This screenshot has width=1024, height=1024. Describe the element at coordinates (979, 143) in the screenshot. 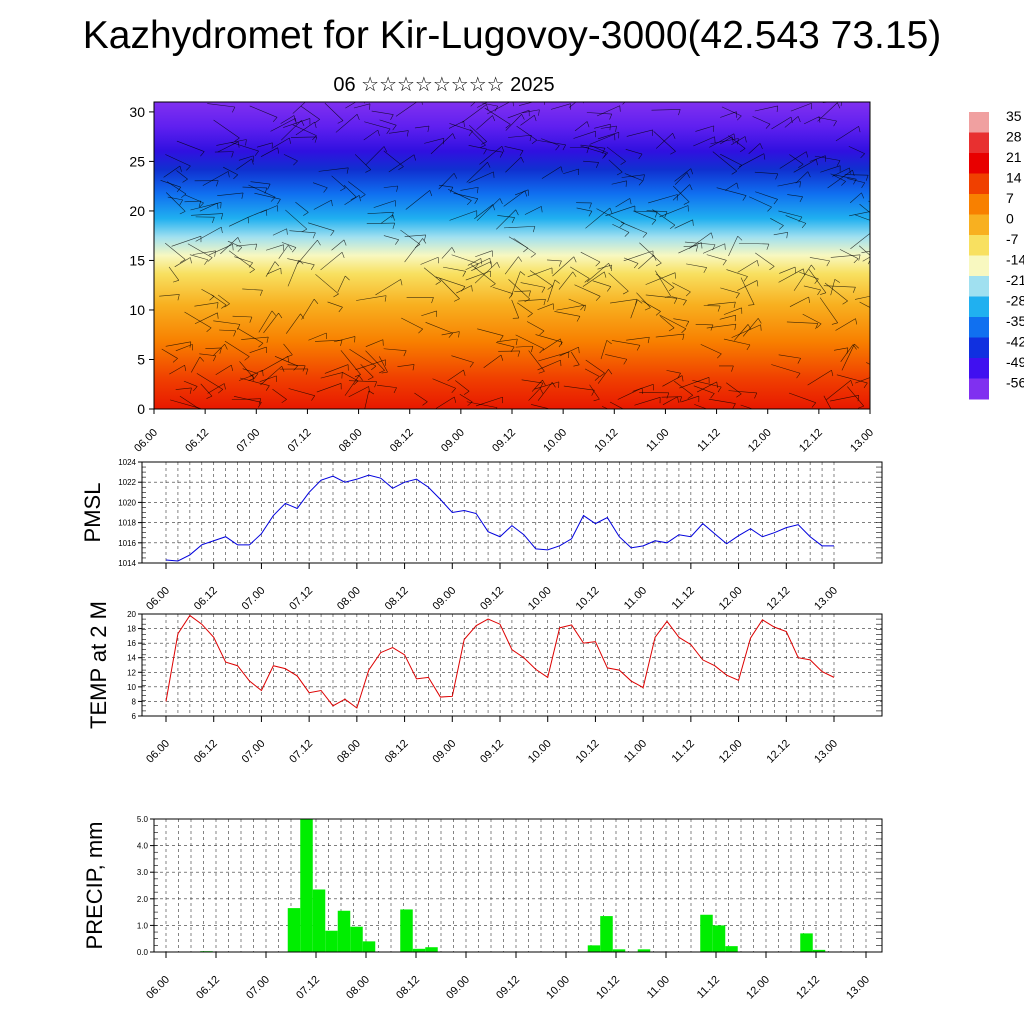

I see `colorbar-swatch` at that location.